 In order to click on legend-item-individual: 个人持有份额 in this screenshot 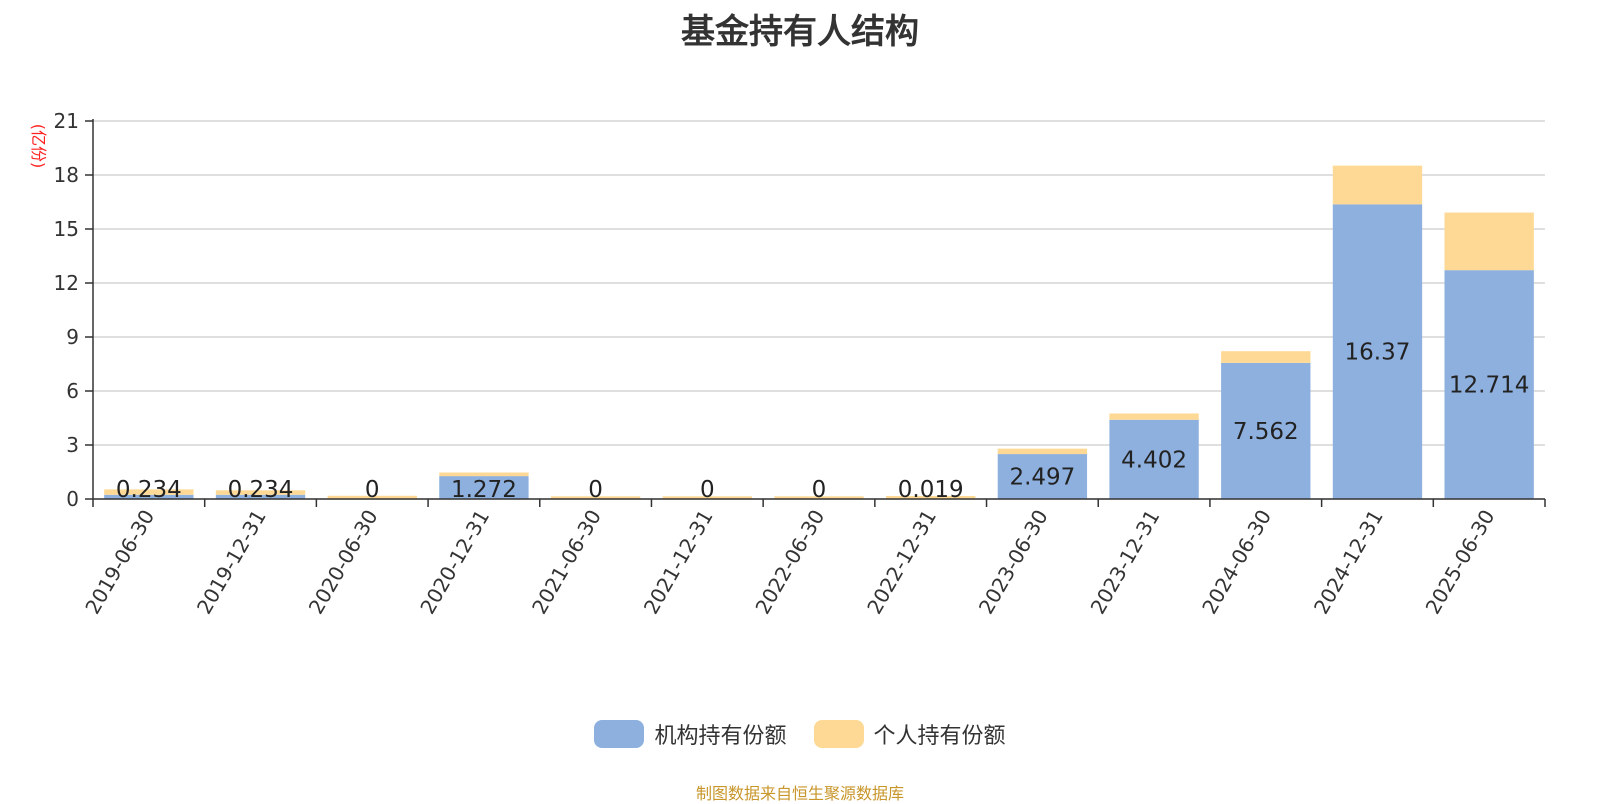, I will do `click(910, 734)`.